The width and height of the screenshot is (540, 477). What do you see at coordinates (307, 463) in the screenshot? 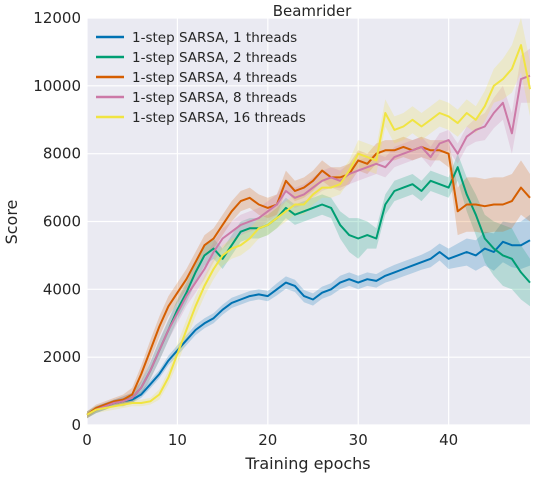
I see `x-axis-title: Training epochs` at bounding box center [307, 463].